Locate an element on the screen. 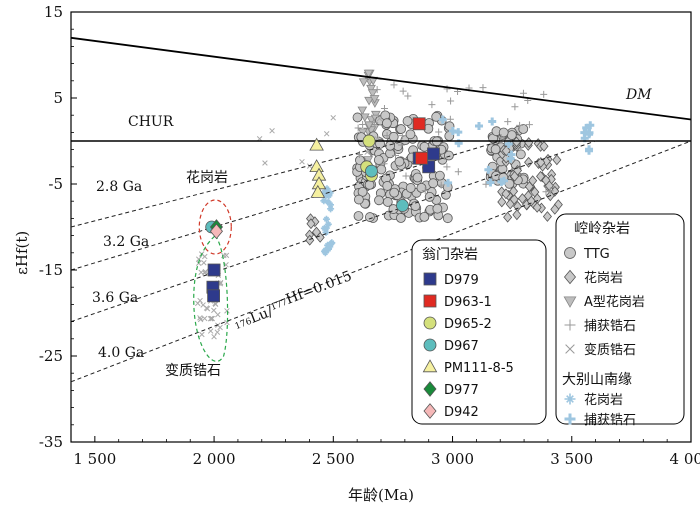 The height and width of the screenshot is (507, 700). legend-label-kongling-0: TTG is located at coordinates (596, 254).